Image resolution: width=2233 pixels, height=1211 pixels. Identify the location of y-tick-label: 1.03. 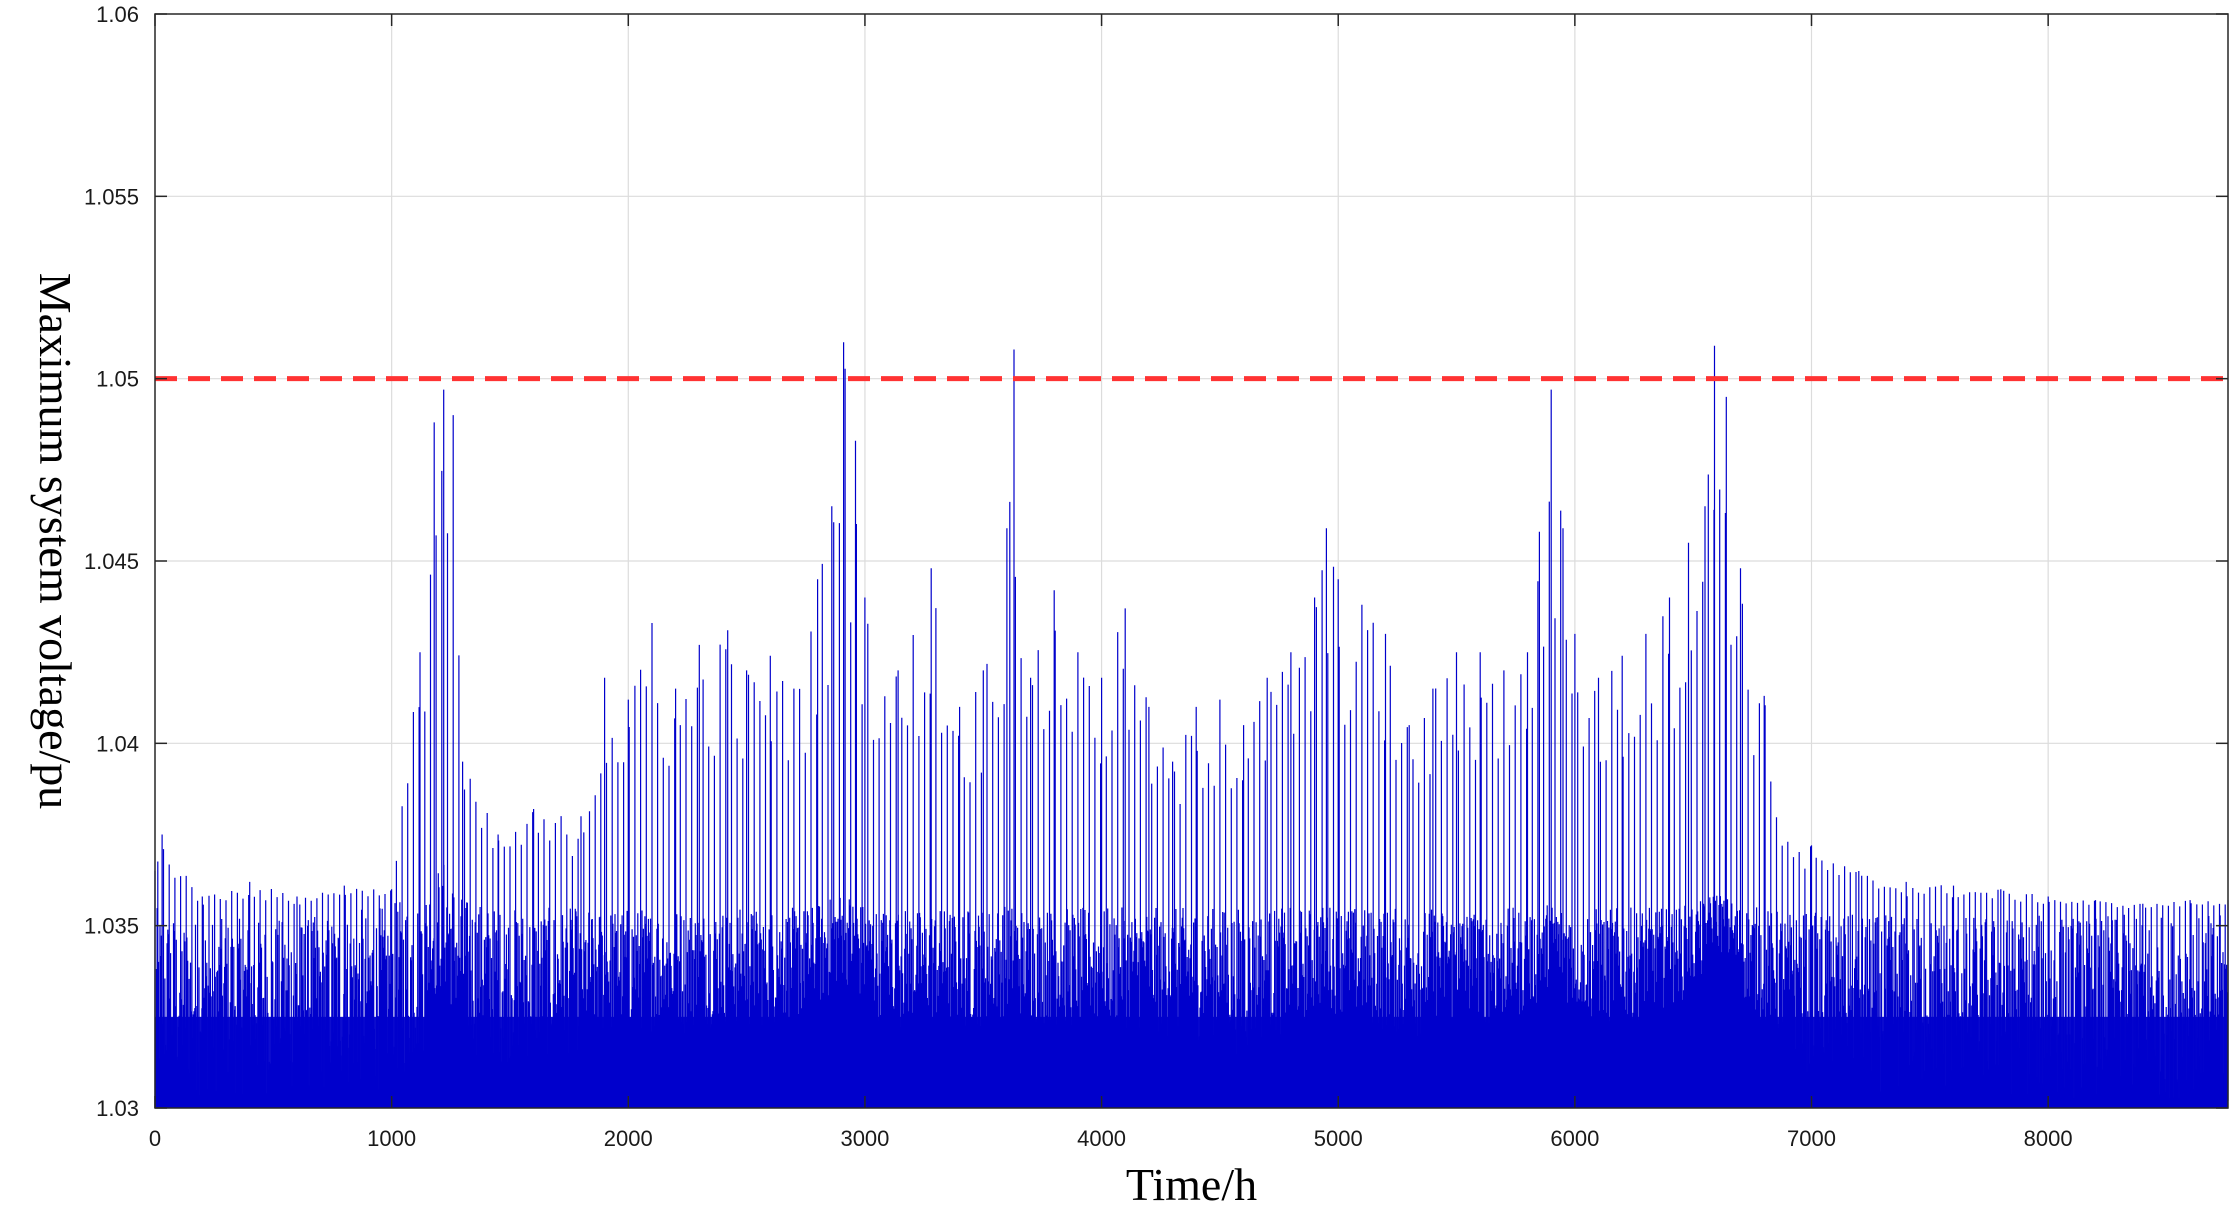
(117, 1108).